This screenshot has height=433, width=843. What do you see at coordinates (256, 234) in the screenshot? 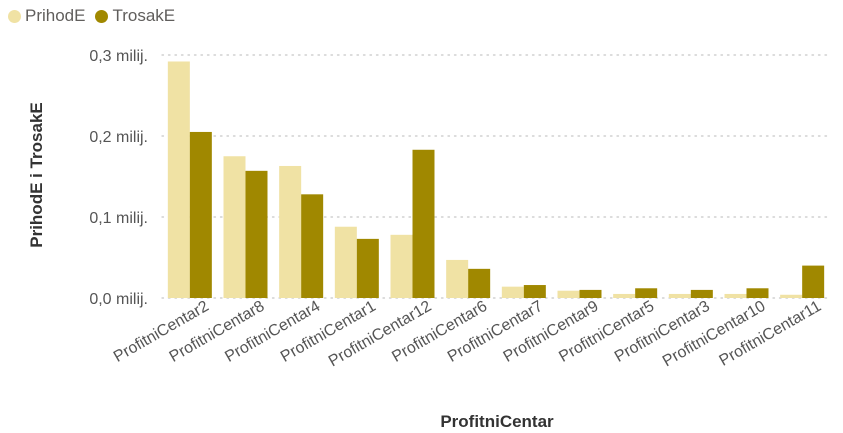
I see `bar-trosake-profitnicentar8` at bounding box center [256, 234].